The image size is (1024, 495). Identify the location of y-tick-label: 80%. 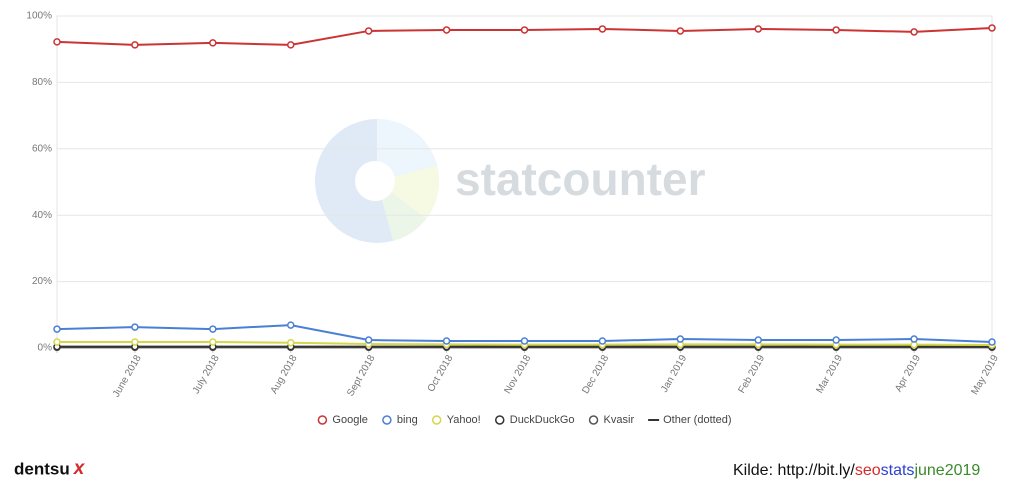
(42, 82).